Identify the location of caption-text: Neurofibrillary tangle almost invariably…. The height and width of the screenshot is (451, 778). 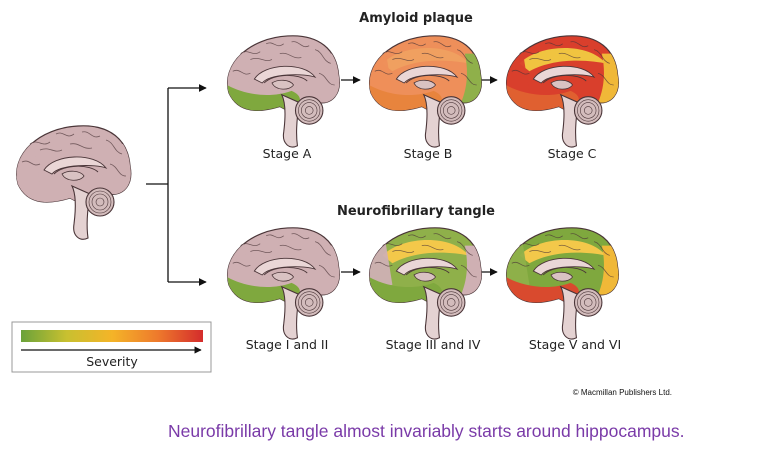
(426, 431).